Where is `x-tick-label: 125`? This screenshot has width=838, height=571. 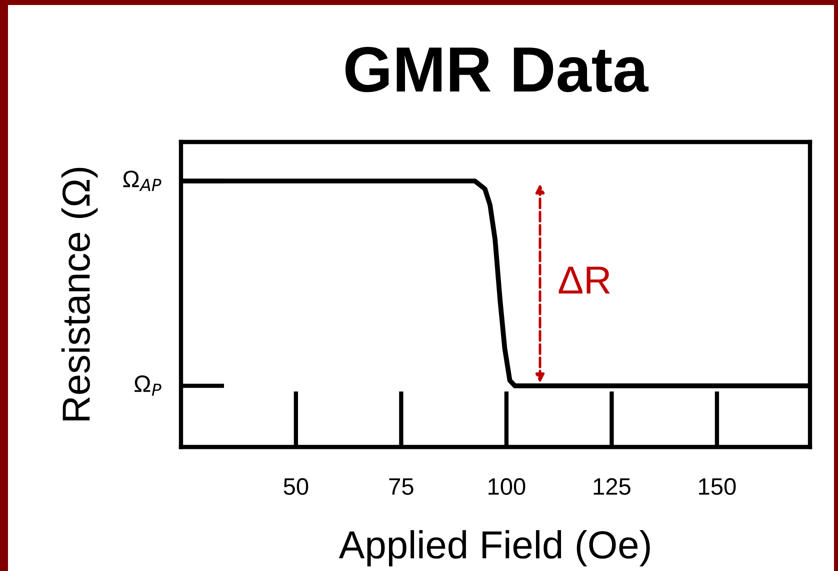
x-tick-label: 125 is located at coordinates (612, 486).